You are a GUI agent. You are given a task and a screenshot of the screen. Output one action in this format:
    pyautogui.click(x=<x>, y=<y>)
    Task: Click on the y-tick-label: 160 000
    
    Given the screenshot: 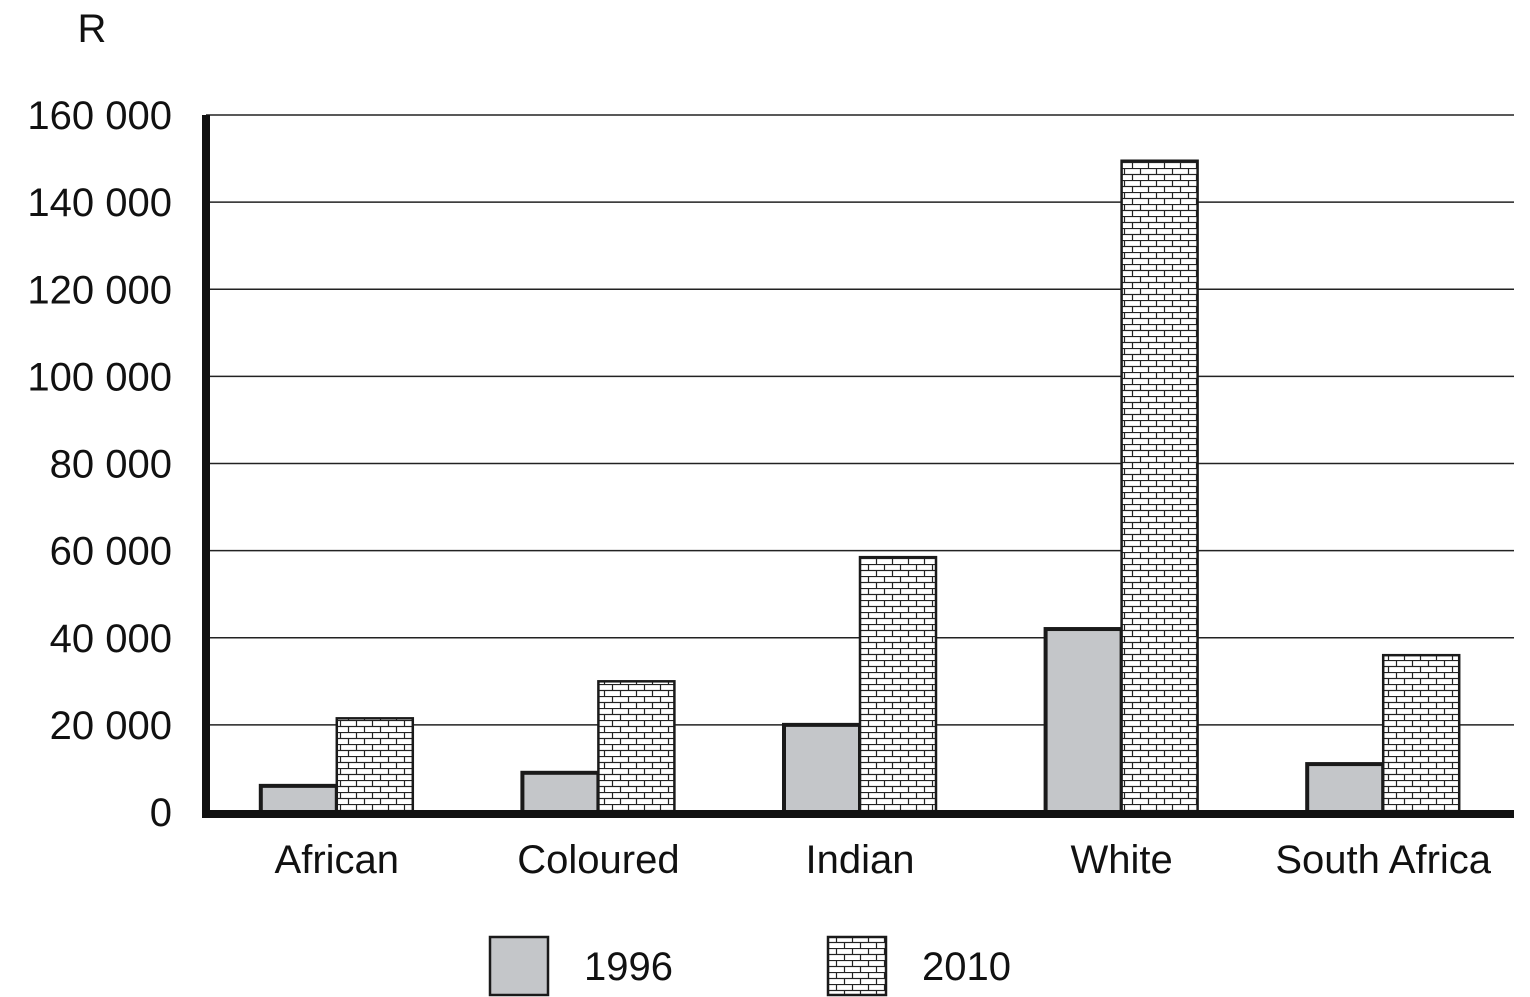 What is the action you would take?
    pyautogui.click(x=99, y=116)
    